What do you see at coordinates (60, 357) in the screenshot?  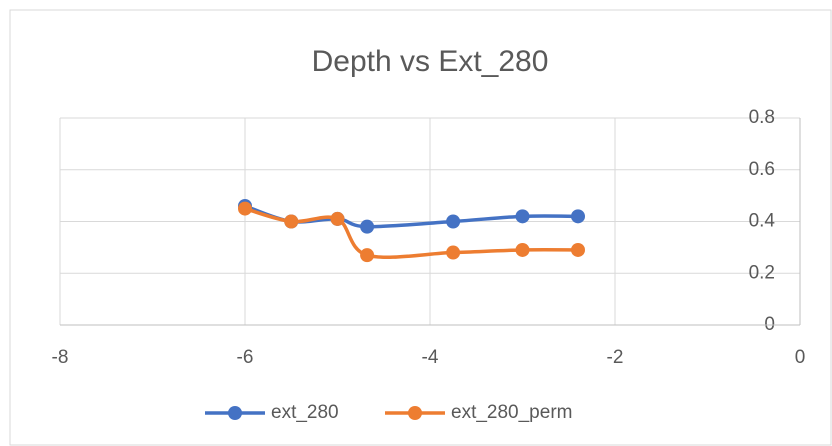 I see `x-tick-label: -8` at bounding box center [60, 357].